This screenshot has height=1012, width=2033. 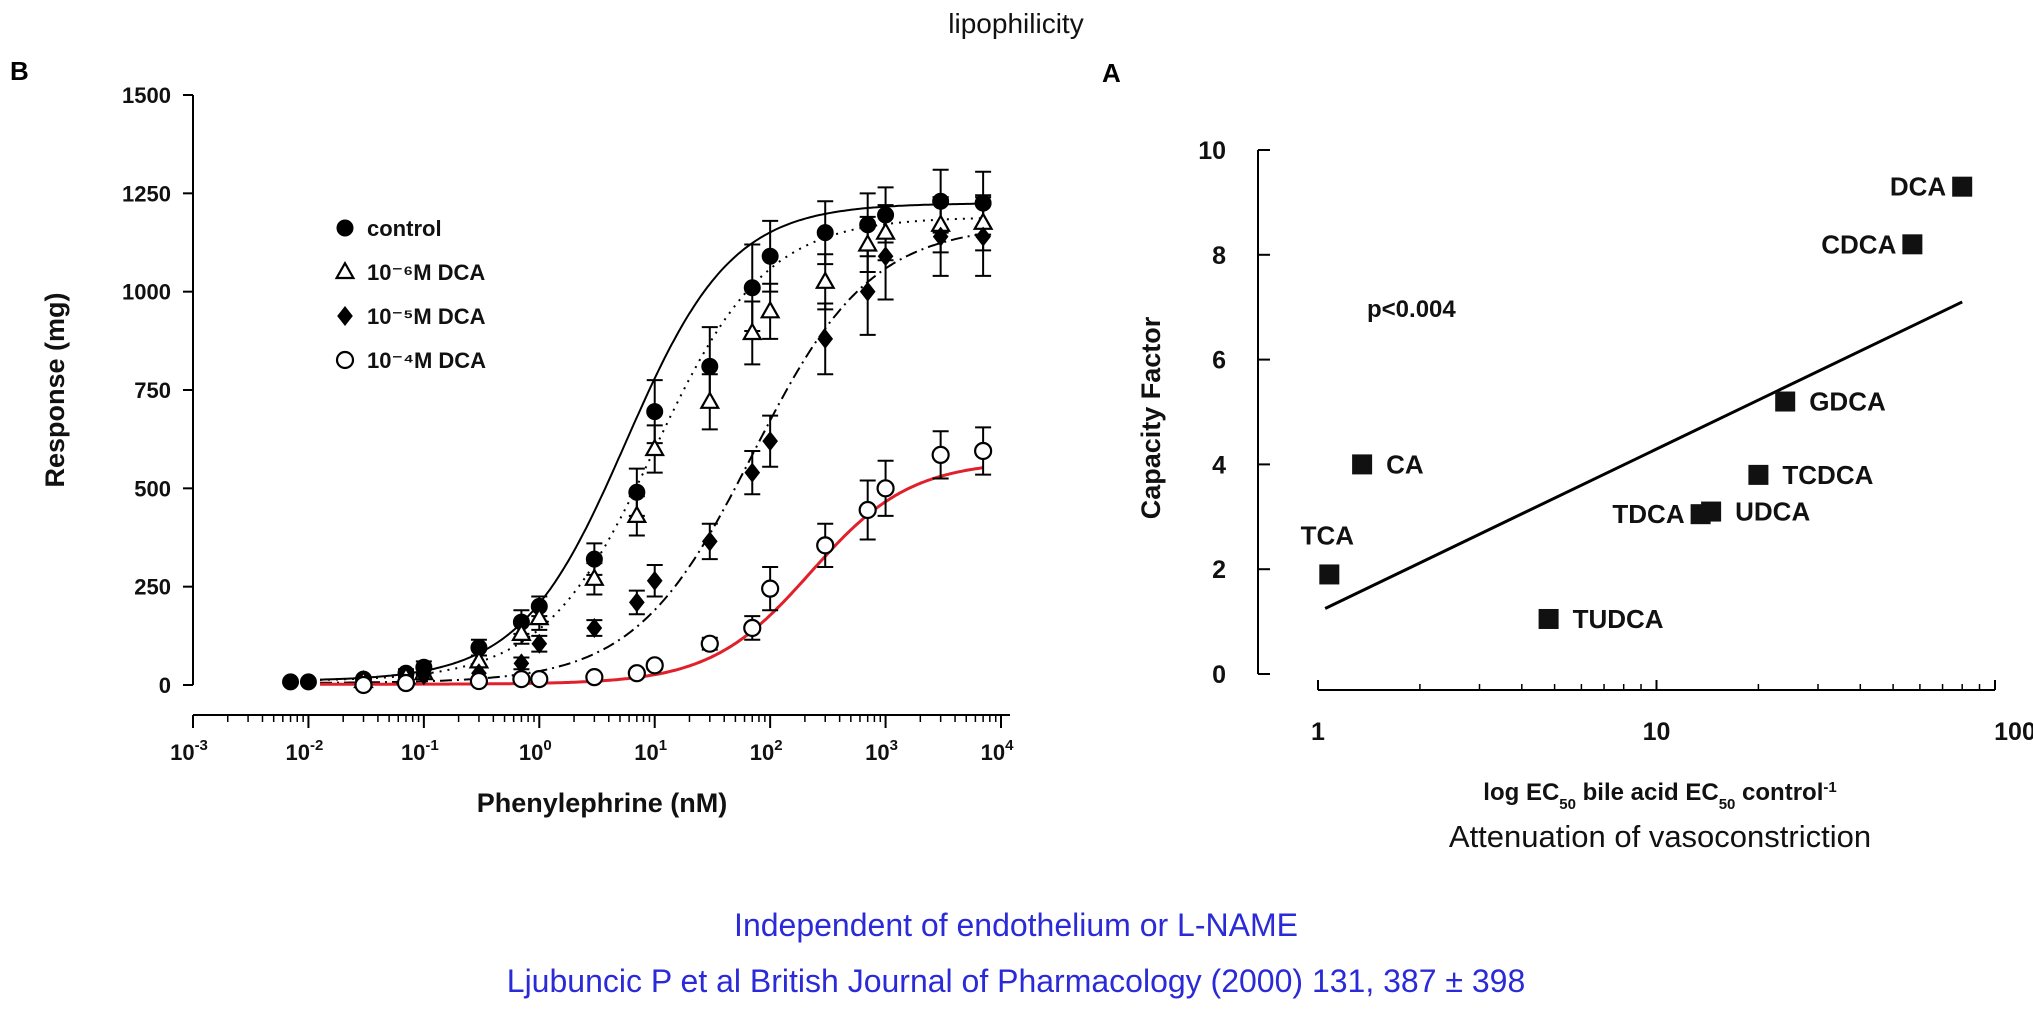 I want to click on scatter-point-tudca, so click(x=1548, y=618).